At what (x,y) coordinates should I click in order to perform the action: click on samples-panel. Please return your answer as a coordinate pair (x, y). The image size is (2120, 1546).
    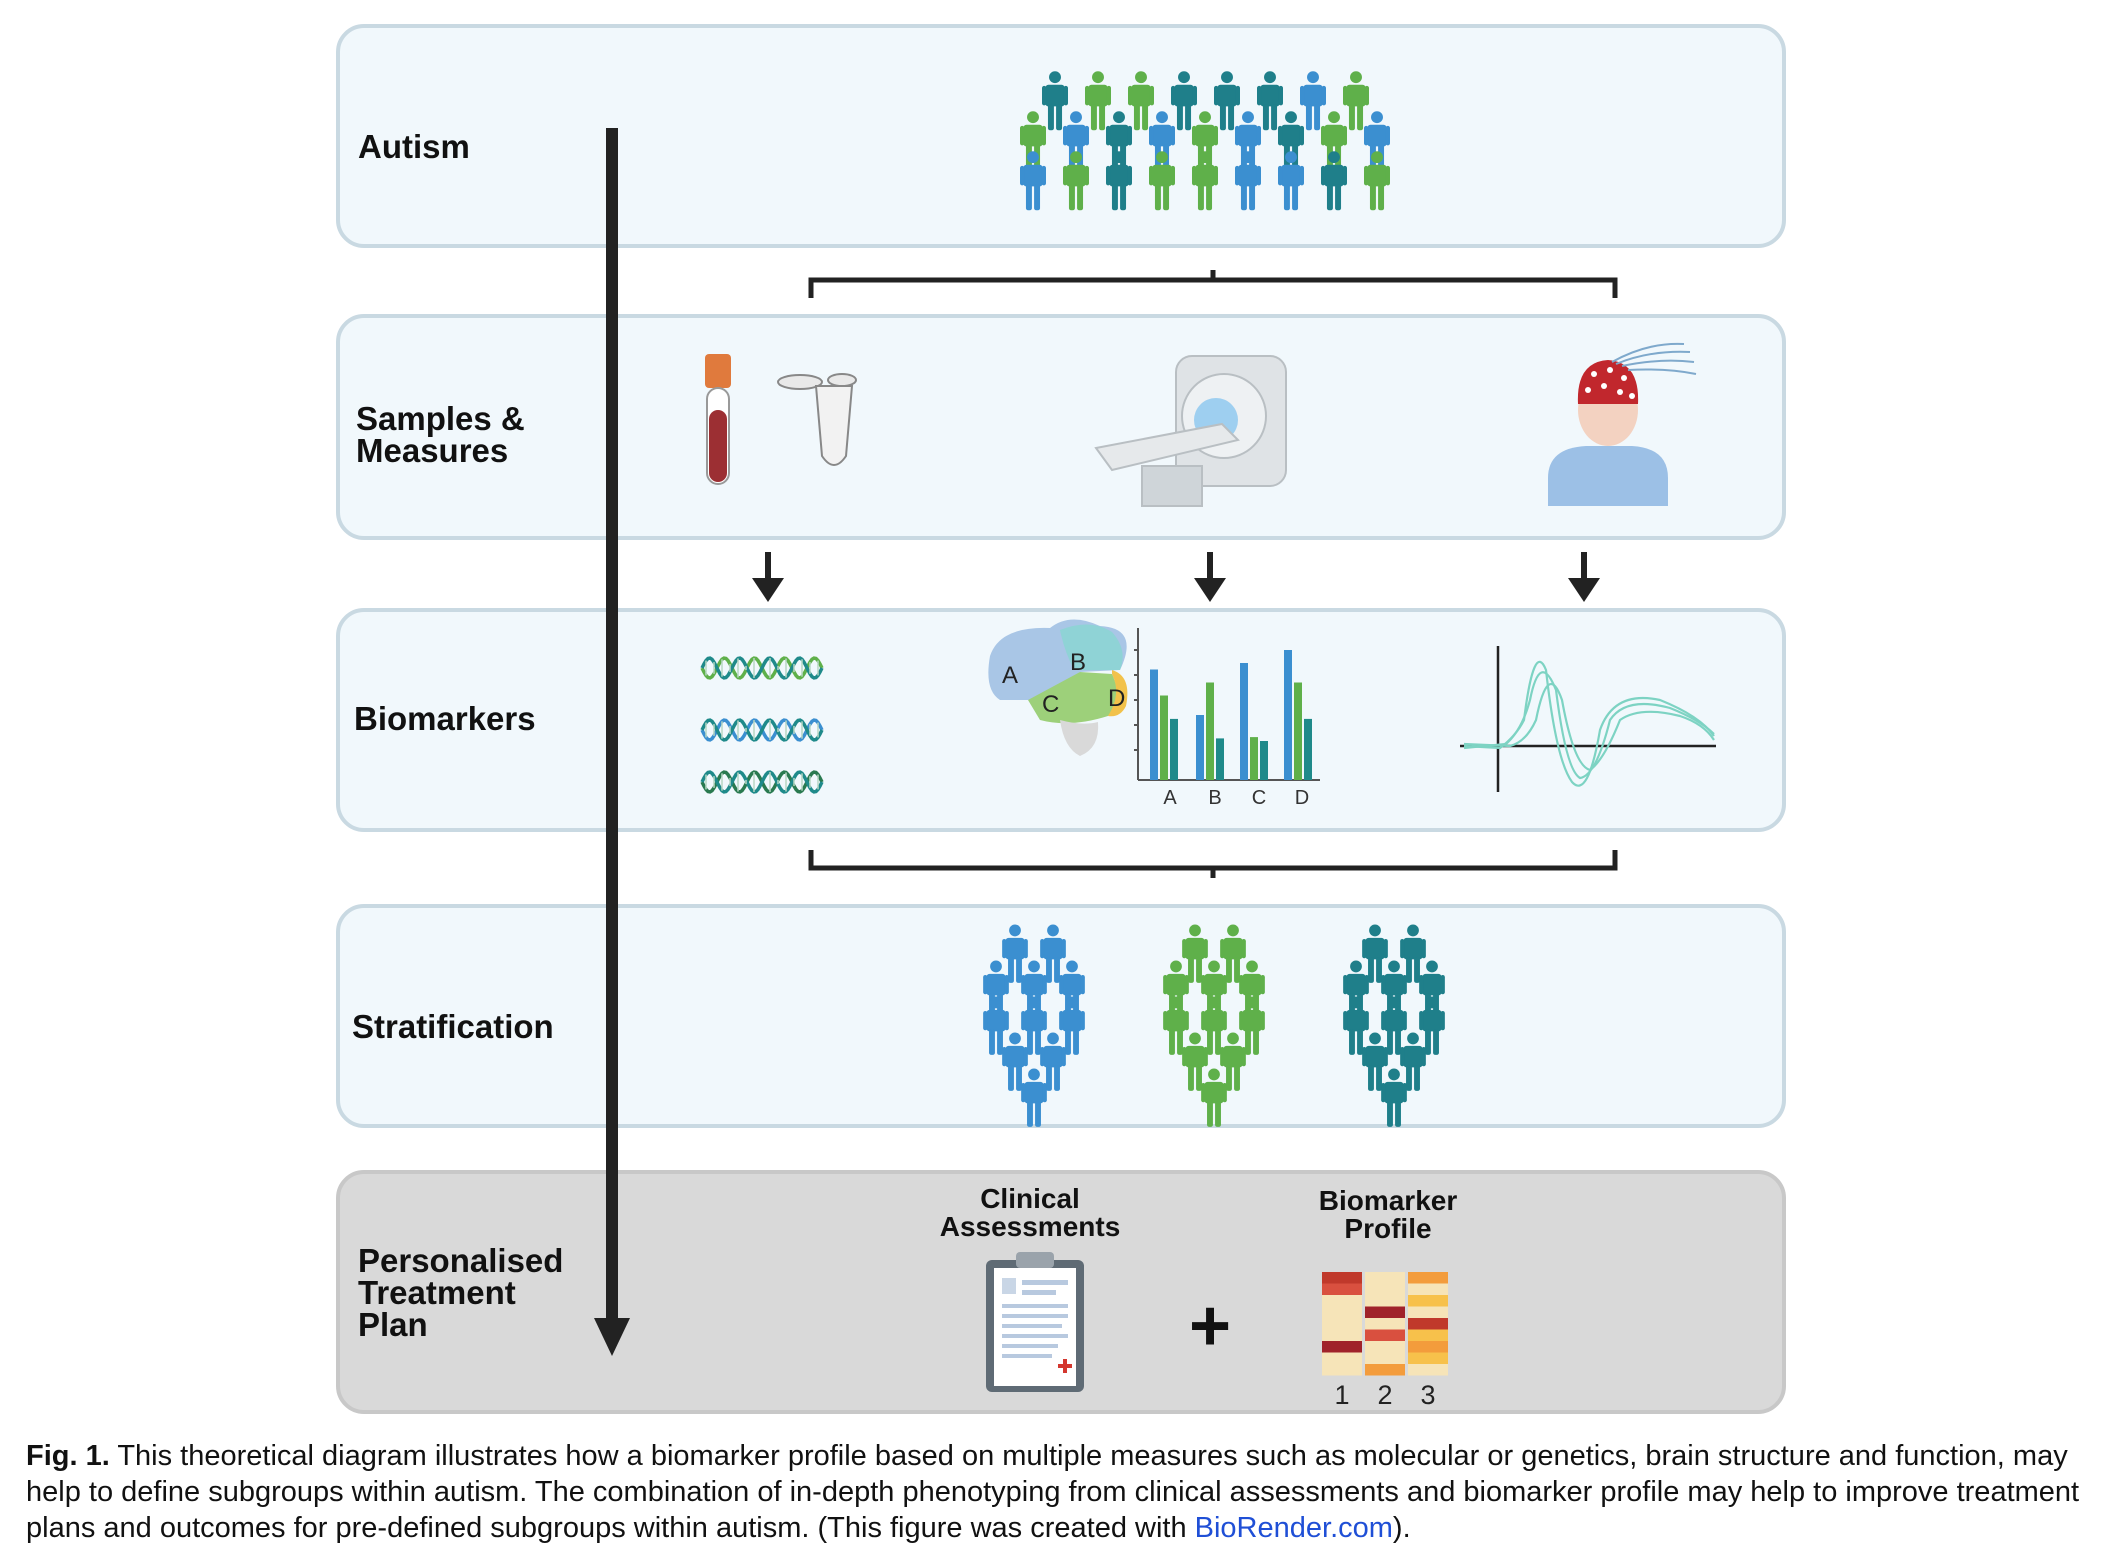
    Looking at the image, I should click on (1061, 427).